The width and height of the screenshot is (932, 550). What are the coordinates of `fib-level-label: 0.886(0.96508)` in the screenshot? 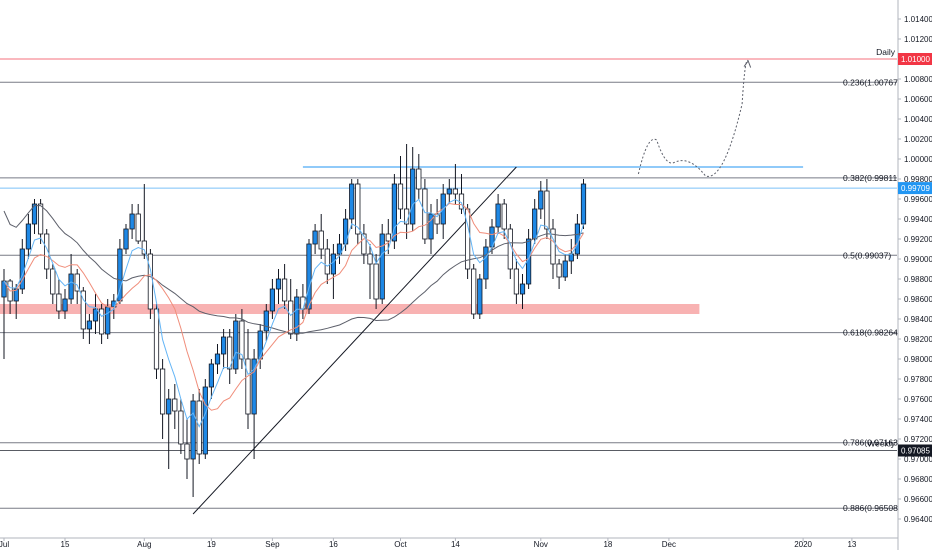 It's located at (872, 508).